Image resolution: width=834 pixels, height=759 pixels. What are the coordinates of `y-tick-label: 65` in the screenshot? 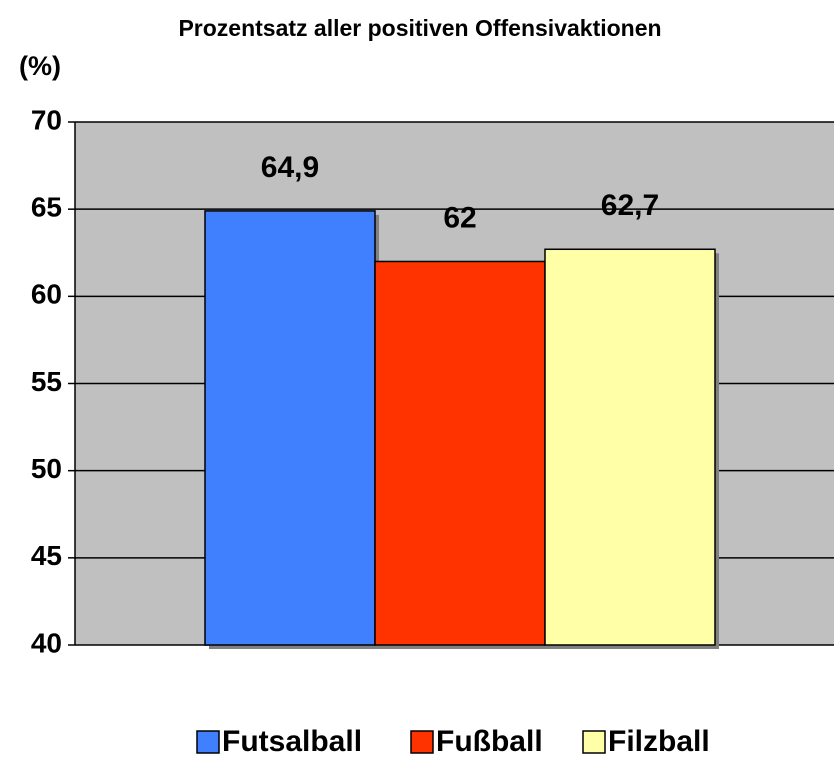 It's located at (46, 207).